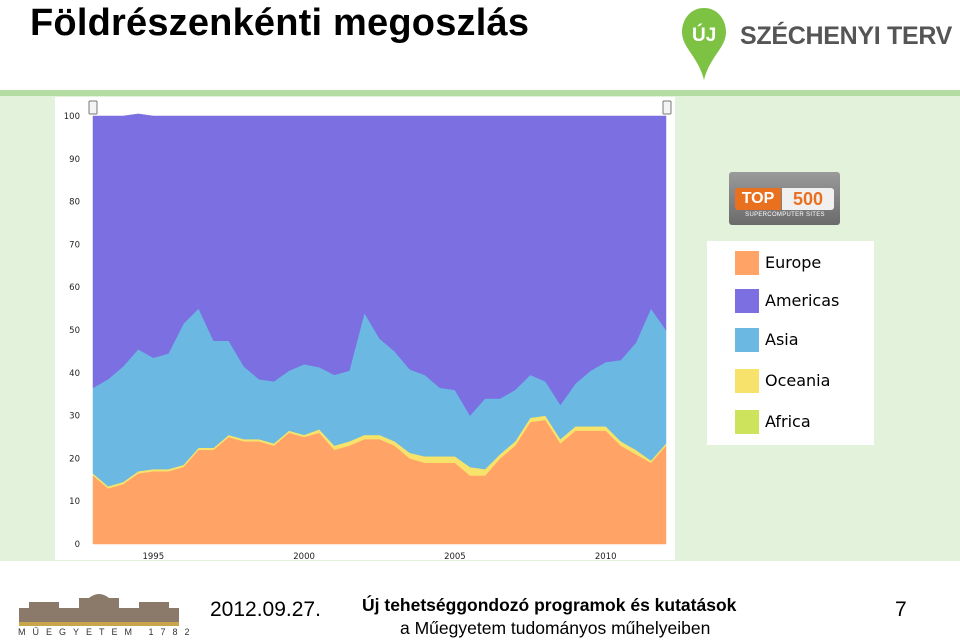 The height and width of the screenshot is (641, 960). What do you see at coordinates (304, 556) in the screenshot?
I see `x-tick-label: 2000` at bounding box center [304, 556].